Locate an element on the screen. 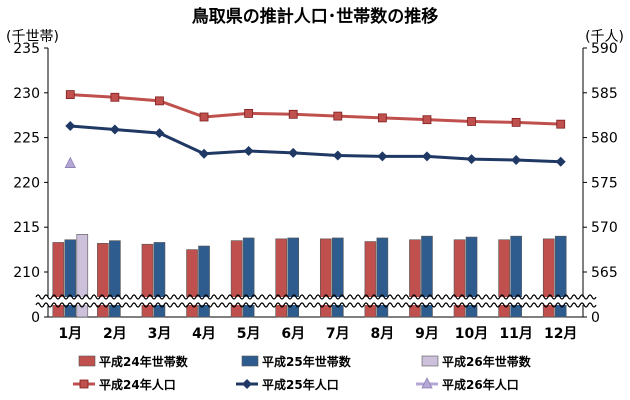 This screenshot has width=630, height=400. left-axis-unit: (千世帯) is located at coordinates (32, 37).